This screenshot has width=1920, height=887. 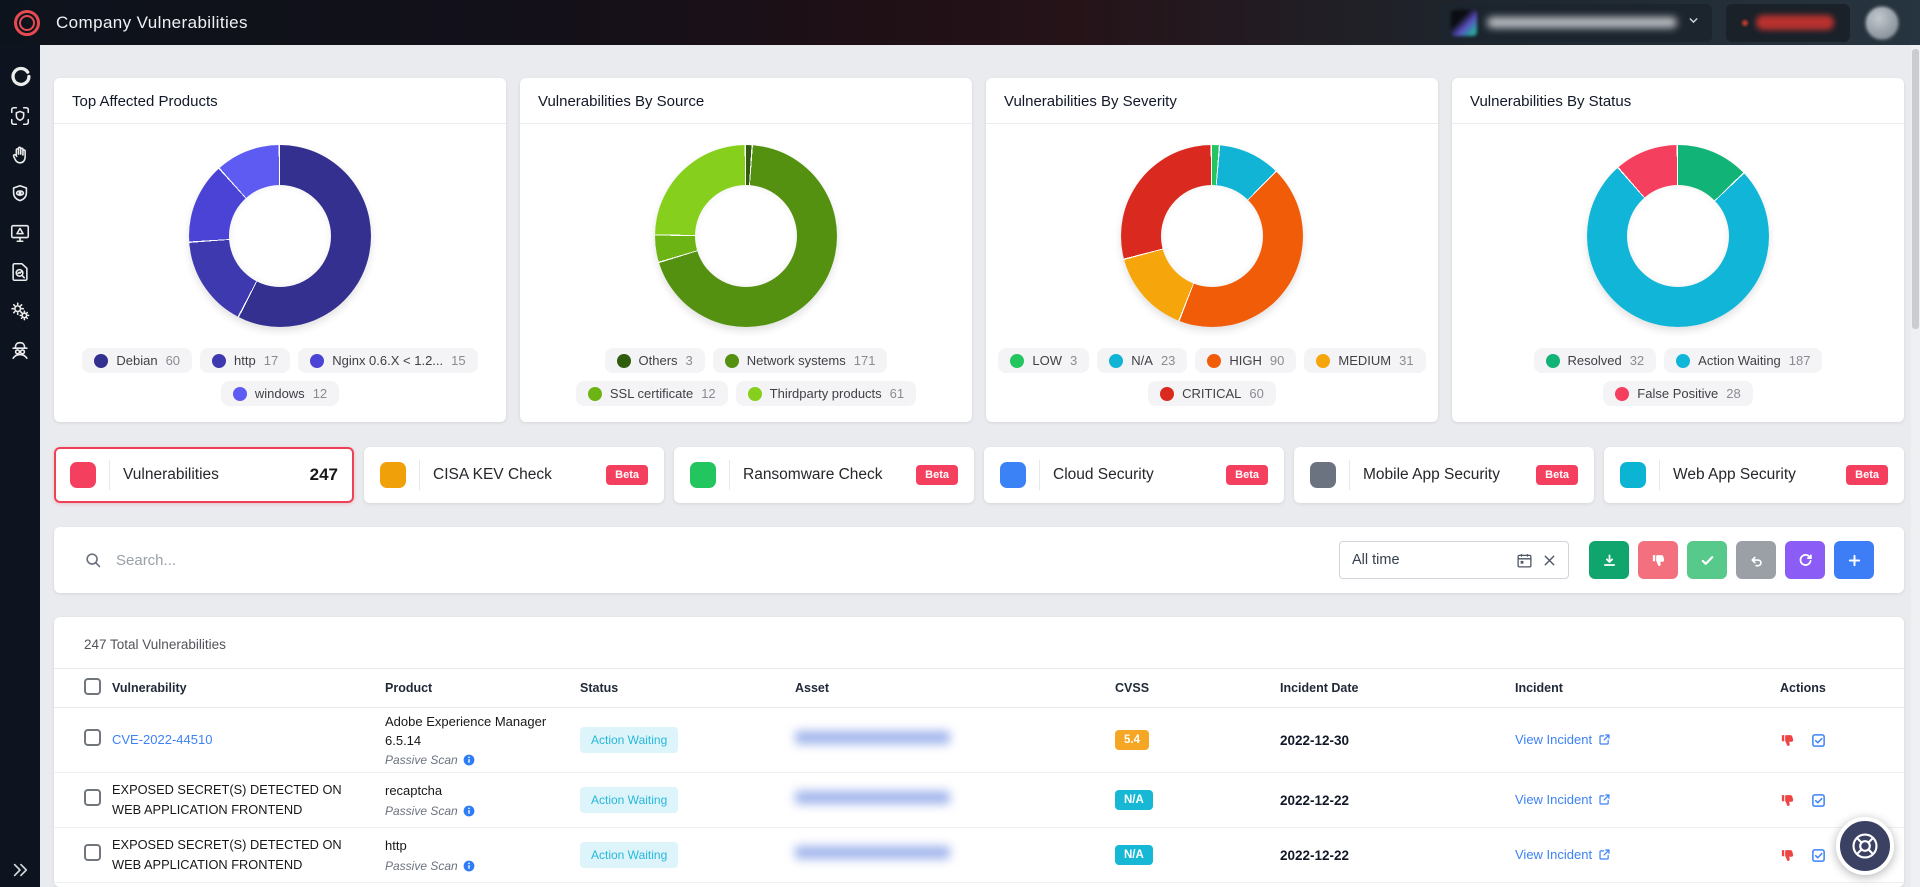 What do you see at coordinates (1319, 688) in the screenshot?
I see `column-header-incident-date: Incident Date` at bounding box center [1319, 688].